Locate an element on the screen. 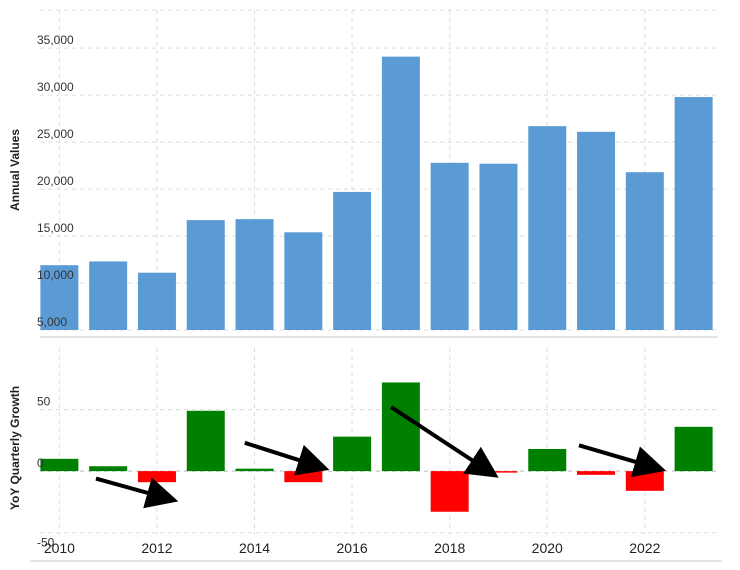  annual-y-tick-label: 10,000 is located at coordinates (55, 275).